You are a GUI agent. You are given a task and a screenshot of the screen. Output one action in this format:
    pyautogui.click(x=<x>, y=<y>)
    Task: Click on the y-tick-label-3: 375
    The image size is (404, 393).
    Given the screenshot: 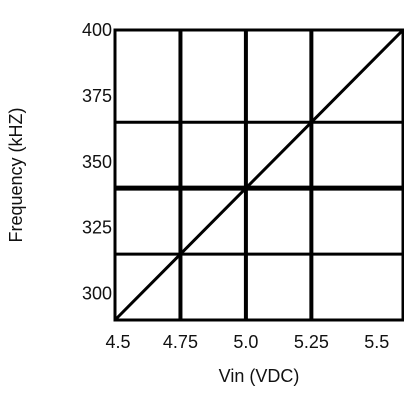 What is the action you would take?
    pyautogui.click(x=97, y=96)
    